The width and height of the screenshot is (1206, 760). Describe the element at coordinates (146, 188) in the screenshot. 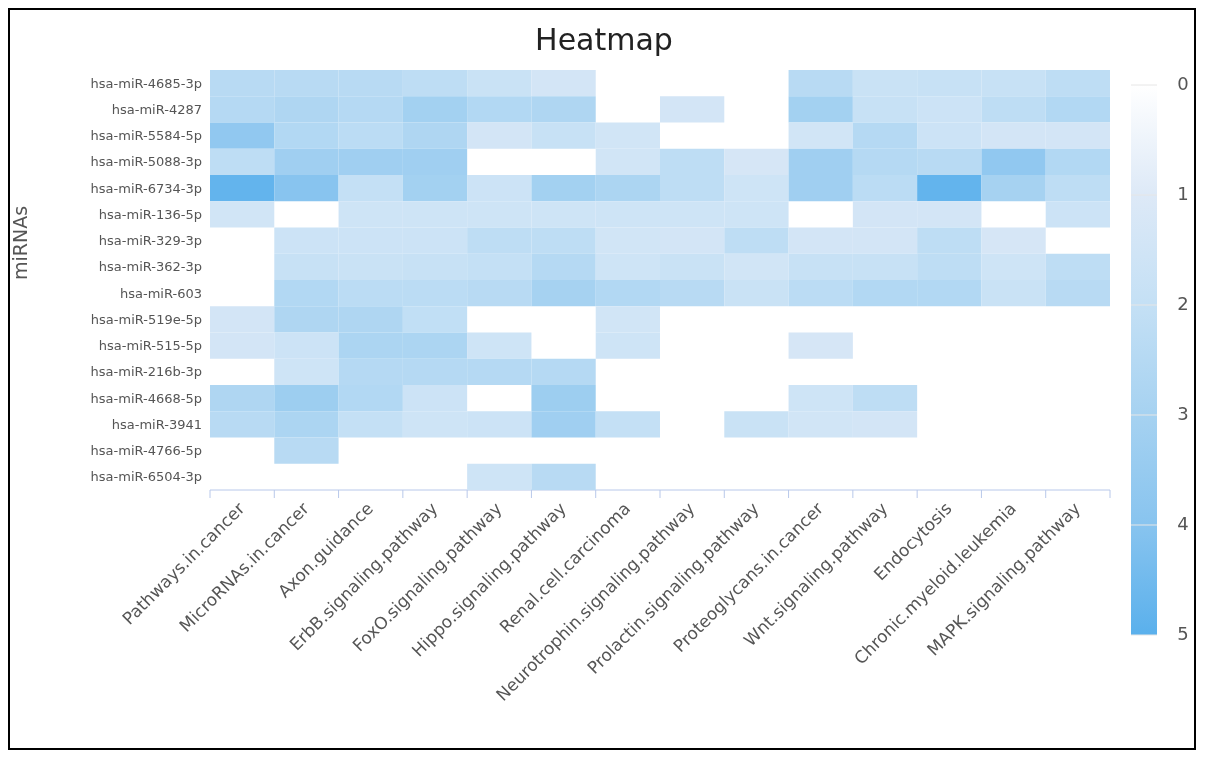

I see `y-tick-label: hsa-miR-6734-3p` at that location.